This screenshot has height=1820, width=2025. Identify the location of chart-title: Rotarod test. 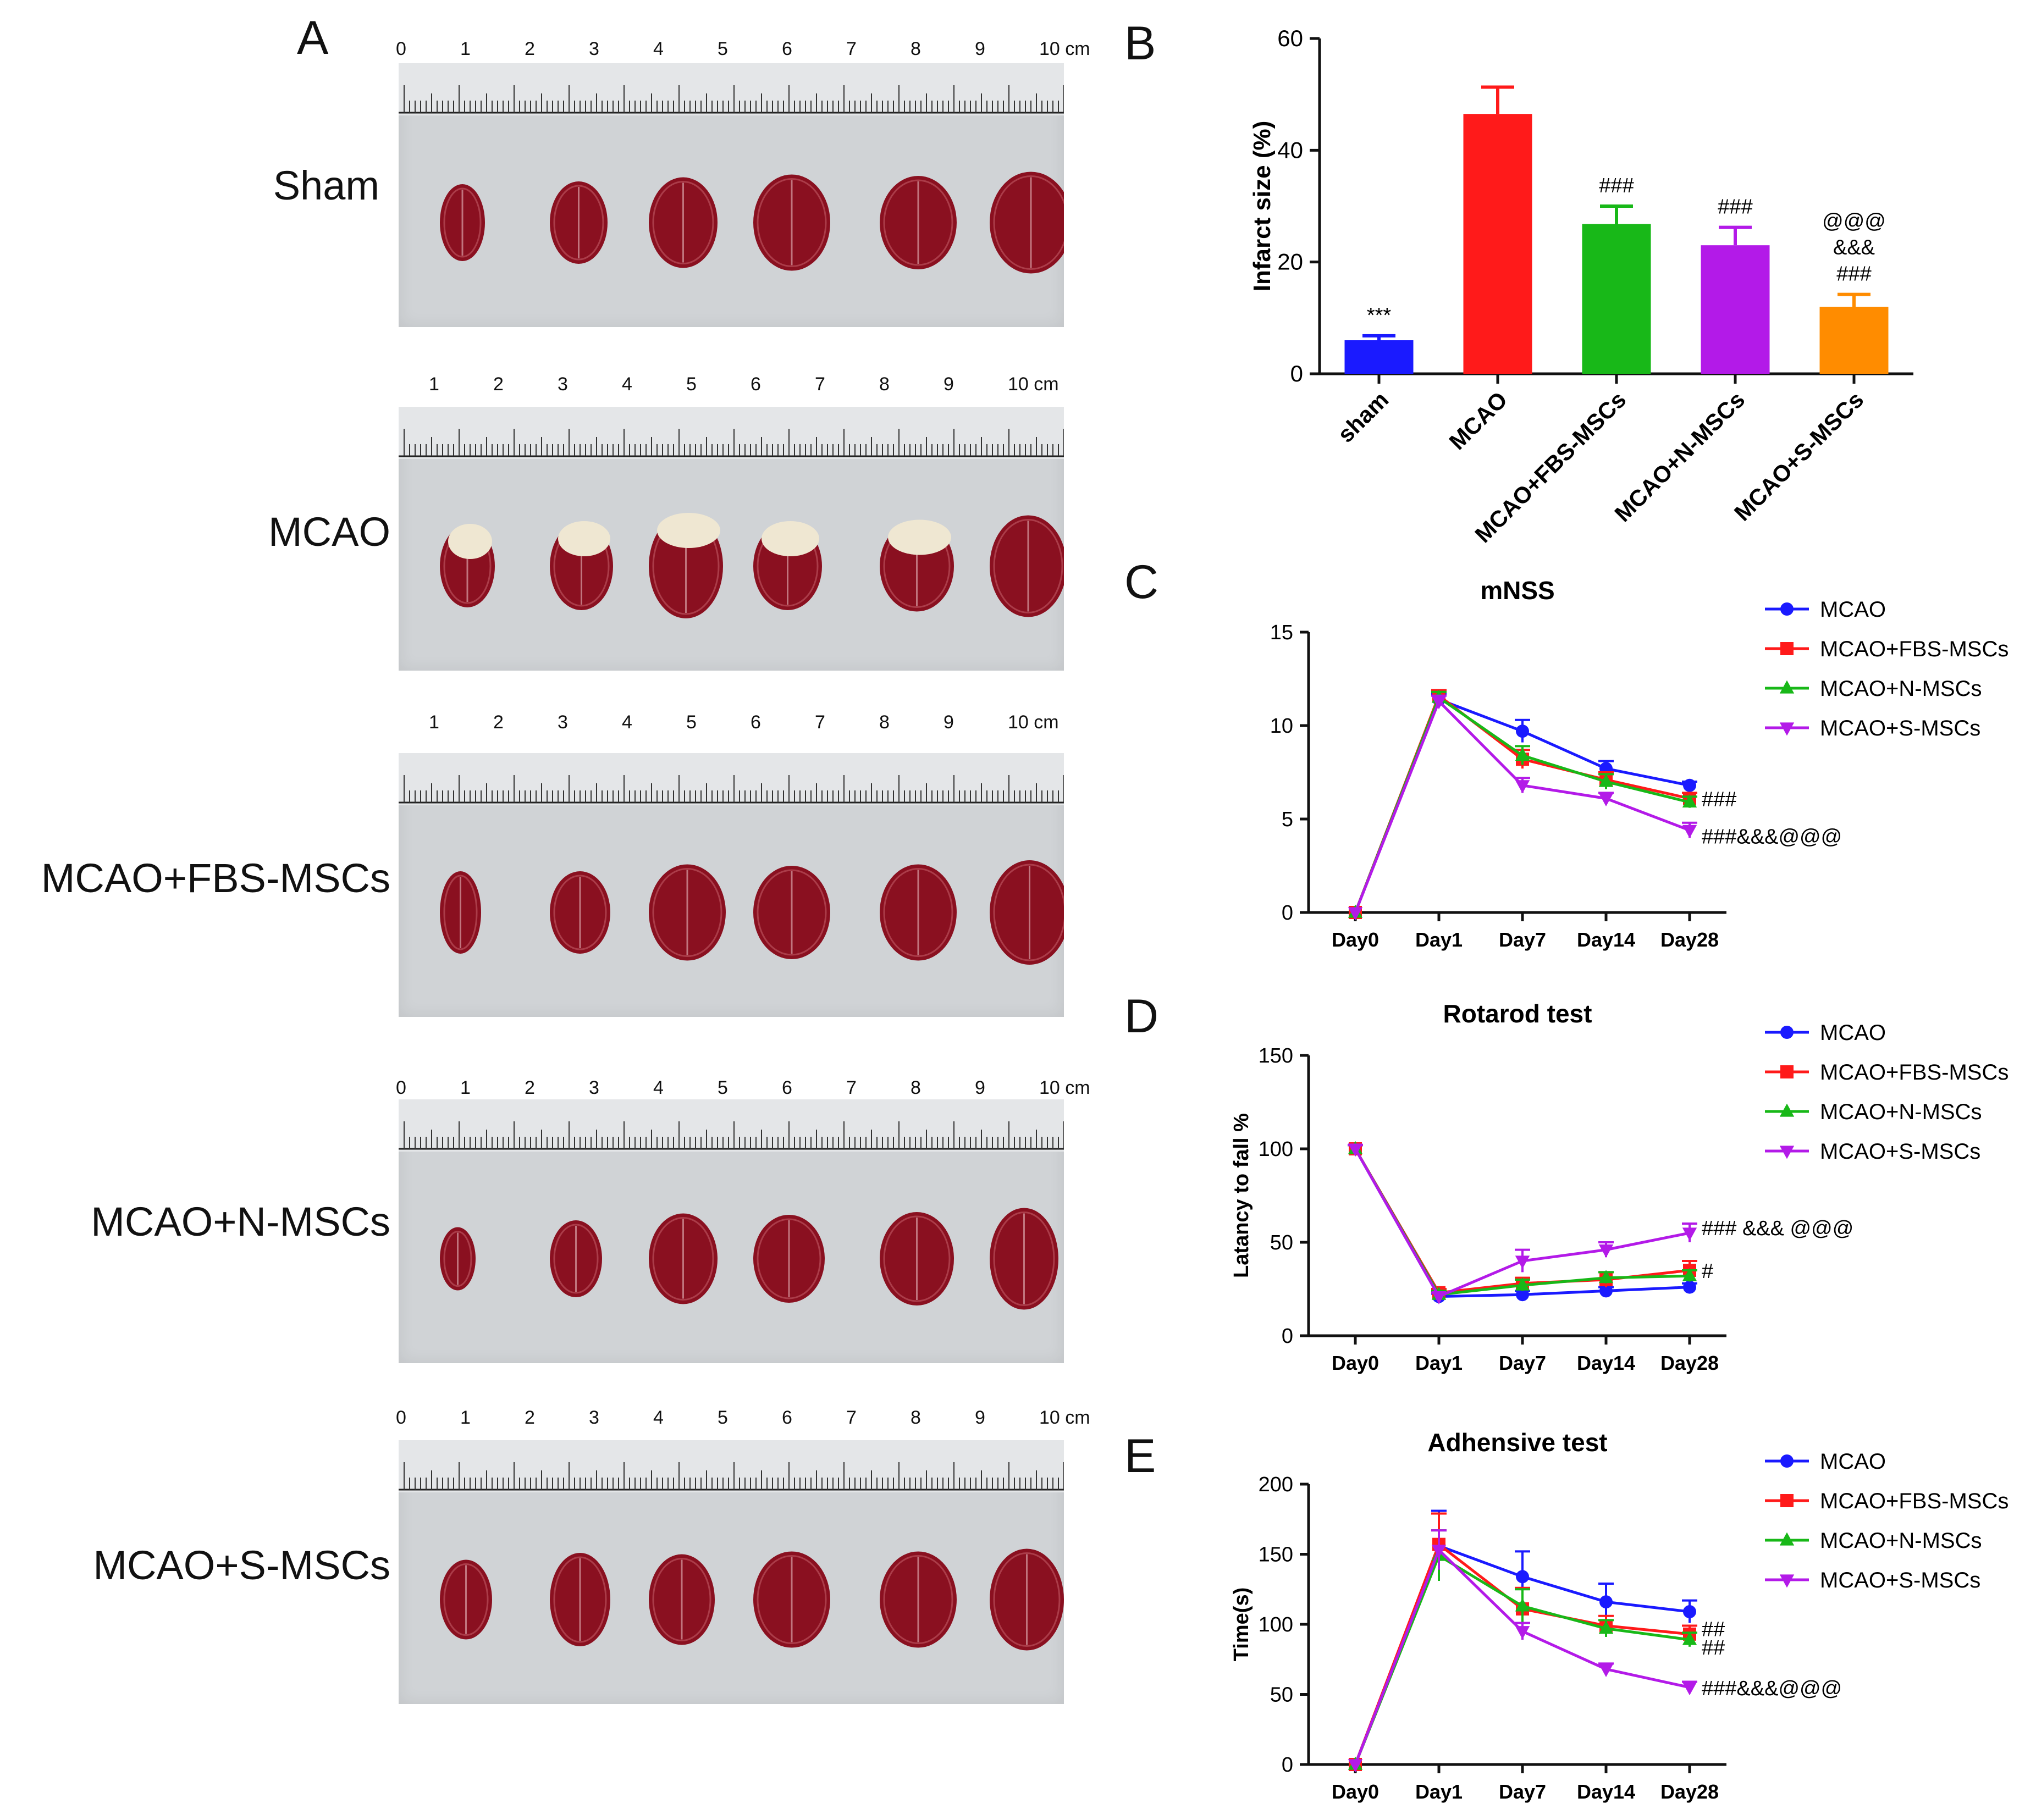
(1518, 1013).